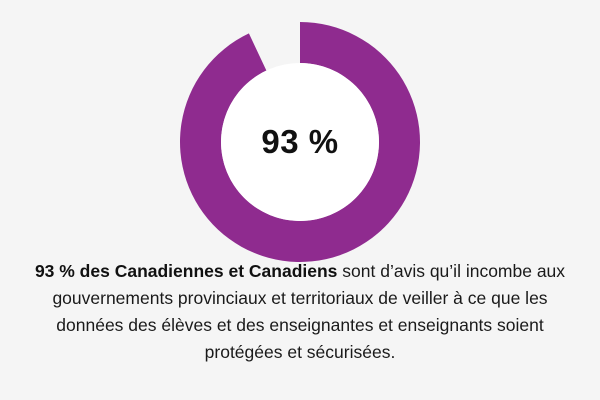 The image size is (600, 400). I want to click on caption-bold: 93 % des Canadiennes et Canadiens, so click(186, 271).